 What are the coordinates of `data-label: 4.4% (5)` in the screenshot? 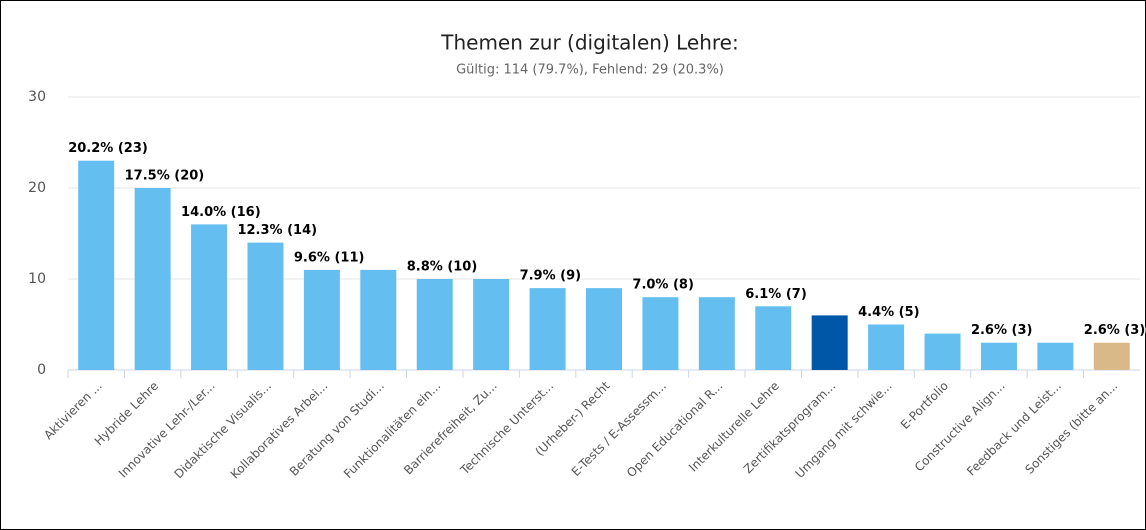 It's located at (889, 312).